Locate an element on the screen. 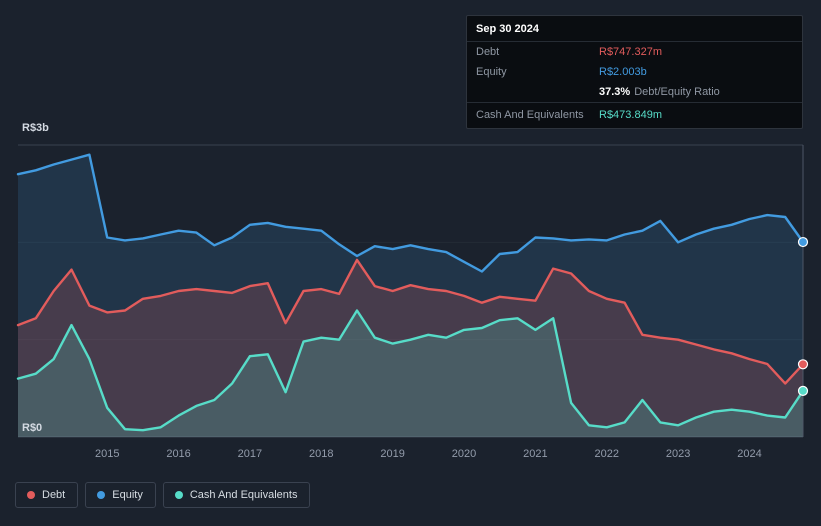  tooltip-ratio-label: Debt/Equity Ratio is located at coordinates (677, 92).